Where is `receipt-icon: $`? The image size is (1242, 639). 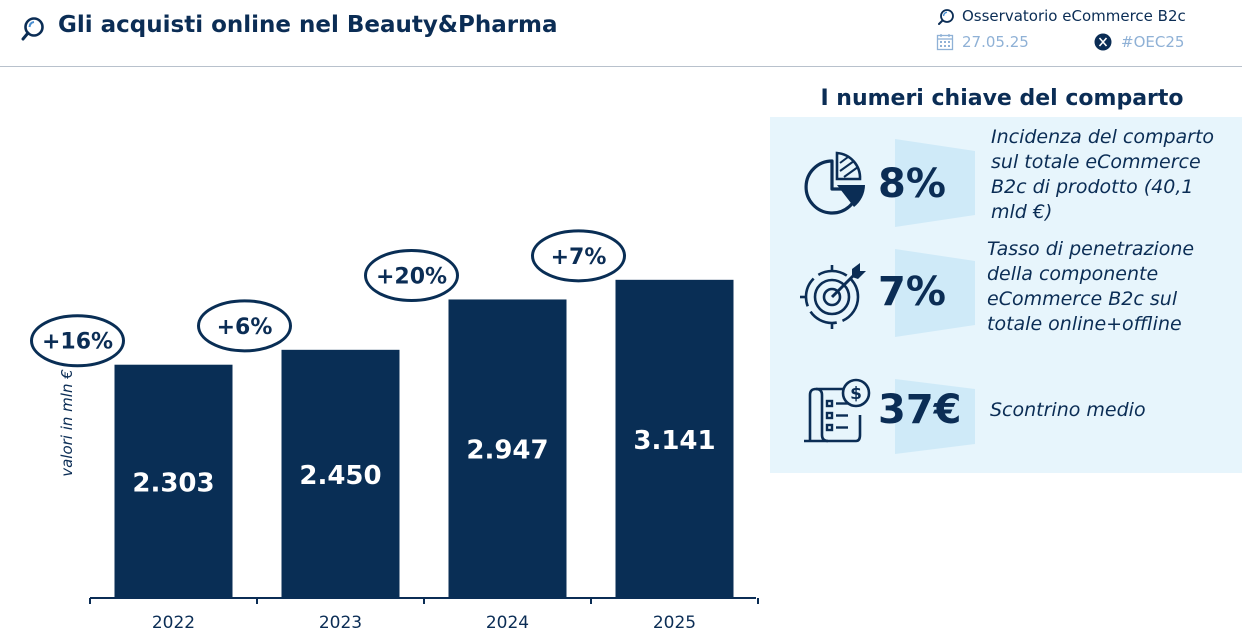
receipt-icon: $ is located at coordinates (837, 410).